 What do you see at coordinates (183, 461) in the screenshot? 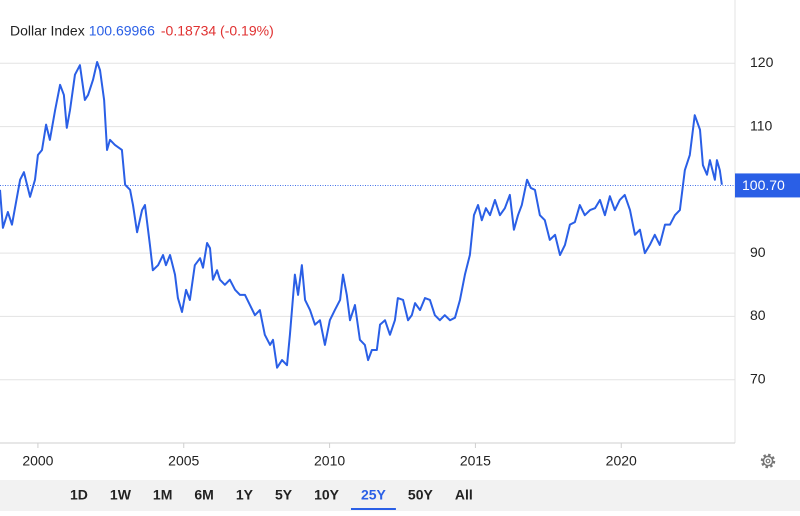
I see `x-tick-label: 2005` at bounding box center [183, 461].